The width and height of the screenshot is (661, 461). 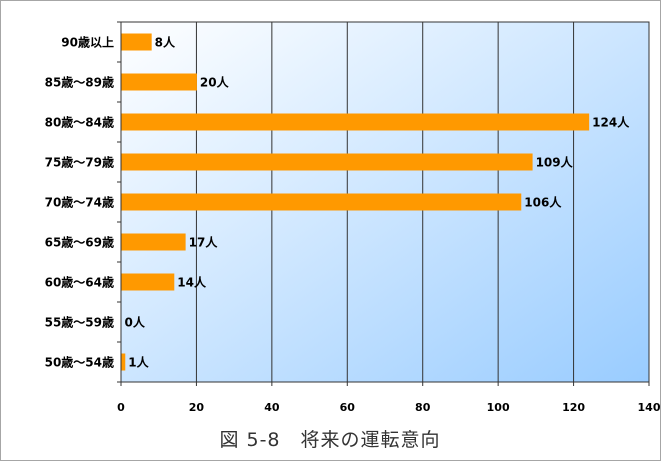 What do you see at coordinates (197, 243) in the screenshot?
I see `data-label-value: 17` at bounding box center [197, 243].